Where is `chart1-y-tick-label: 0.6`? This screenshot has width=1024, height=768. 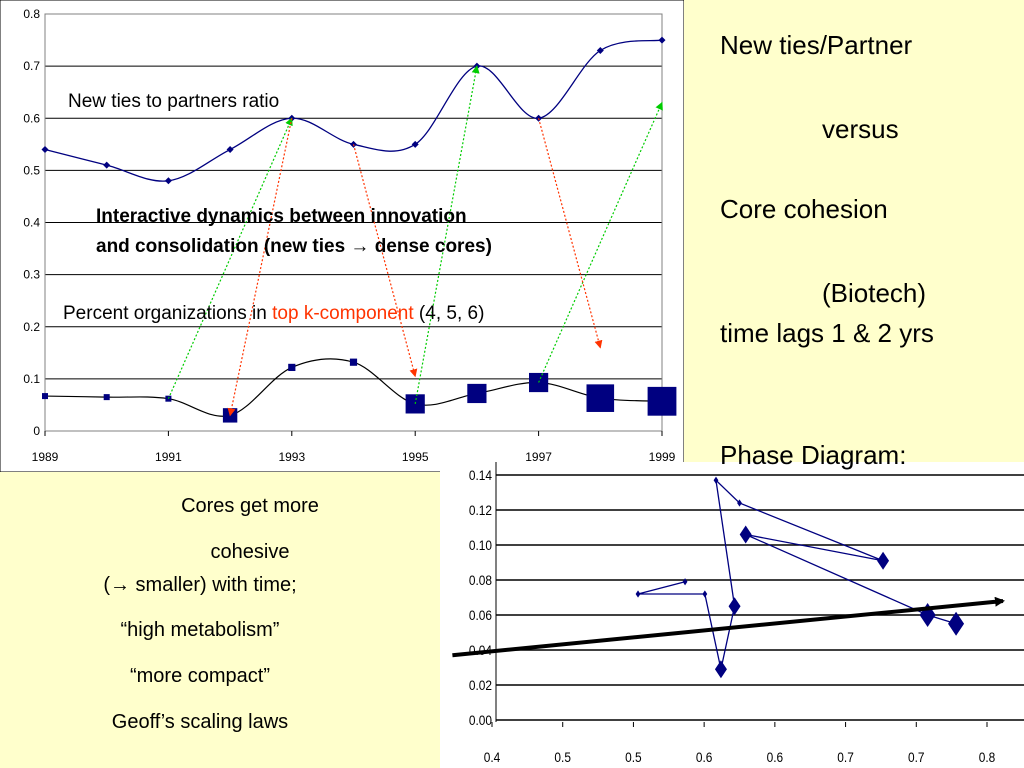 chart1-y-tick-label: 0.6 is located at coordinates (31, 118).